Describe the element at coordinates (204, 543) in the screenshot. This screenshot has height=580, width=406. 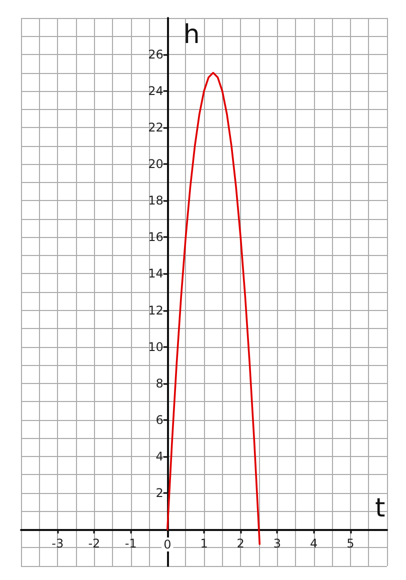
I see `x-tick-label: 1` at that location.